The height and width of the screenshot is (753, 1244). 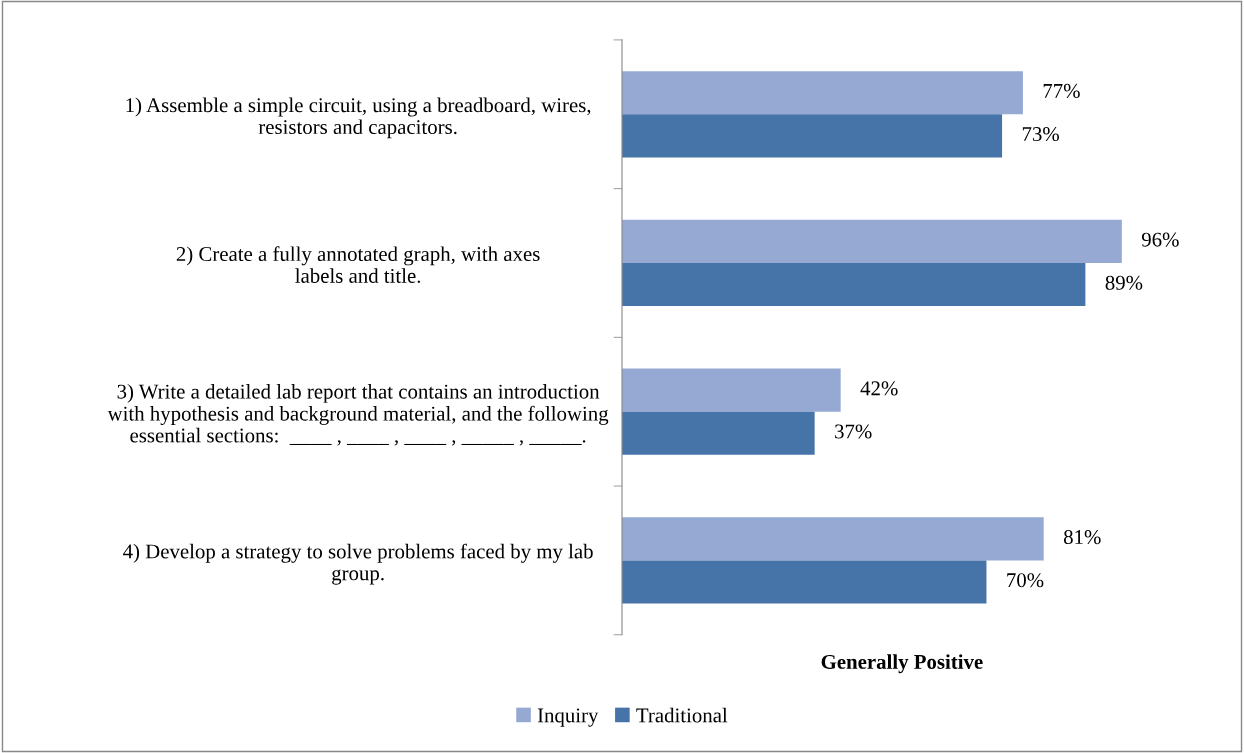 I want to click on data-label: 73%, so click(x=1040, y=134).